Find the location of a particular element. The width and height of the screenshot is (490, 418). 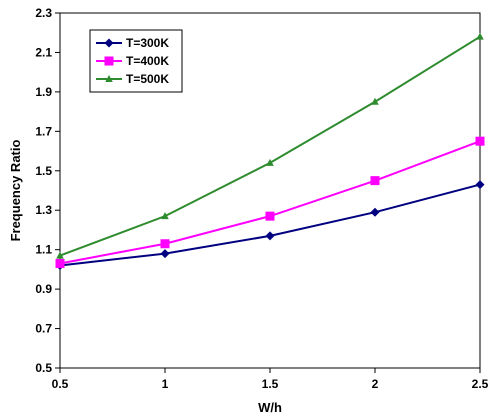

y-tick-label: 1.7 is located at coordinates (43, 131).